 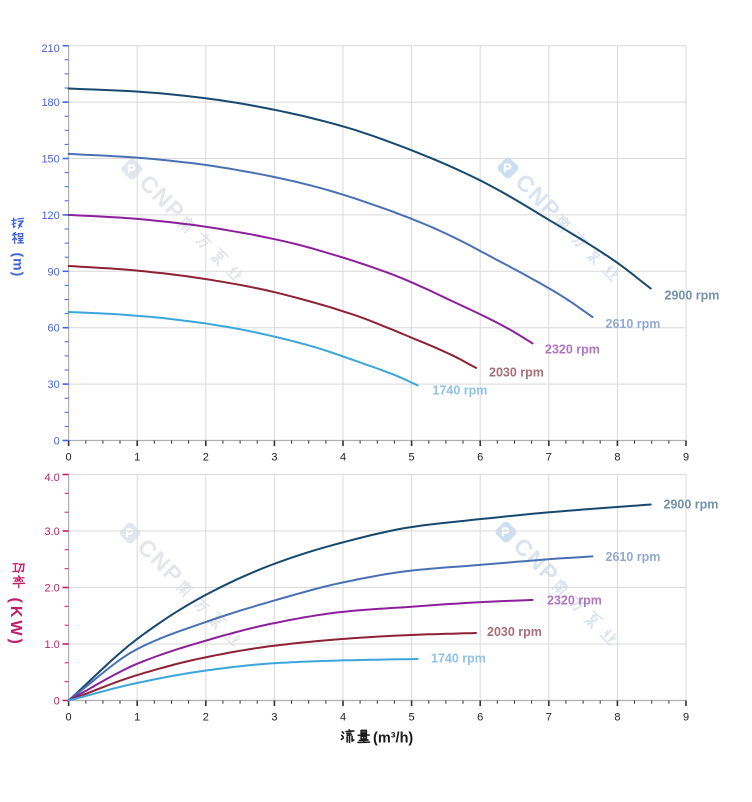 What do you see at coordinates (54, 329) in the screenshot?
I see `svg-text: 60` at bounding box center [54, 329].